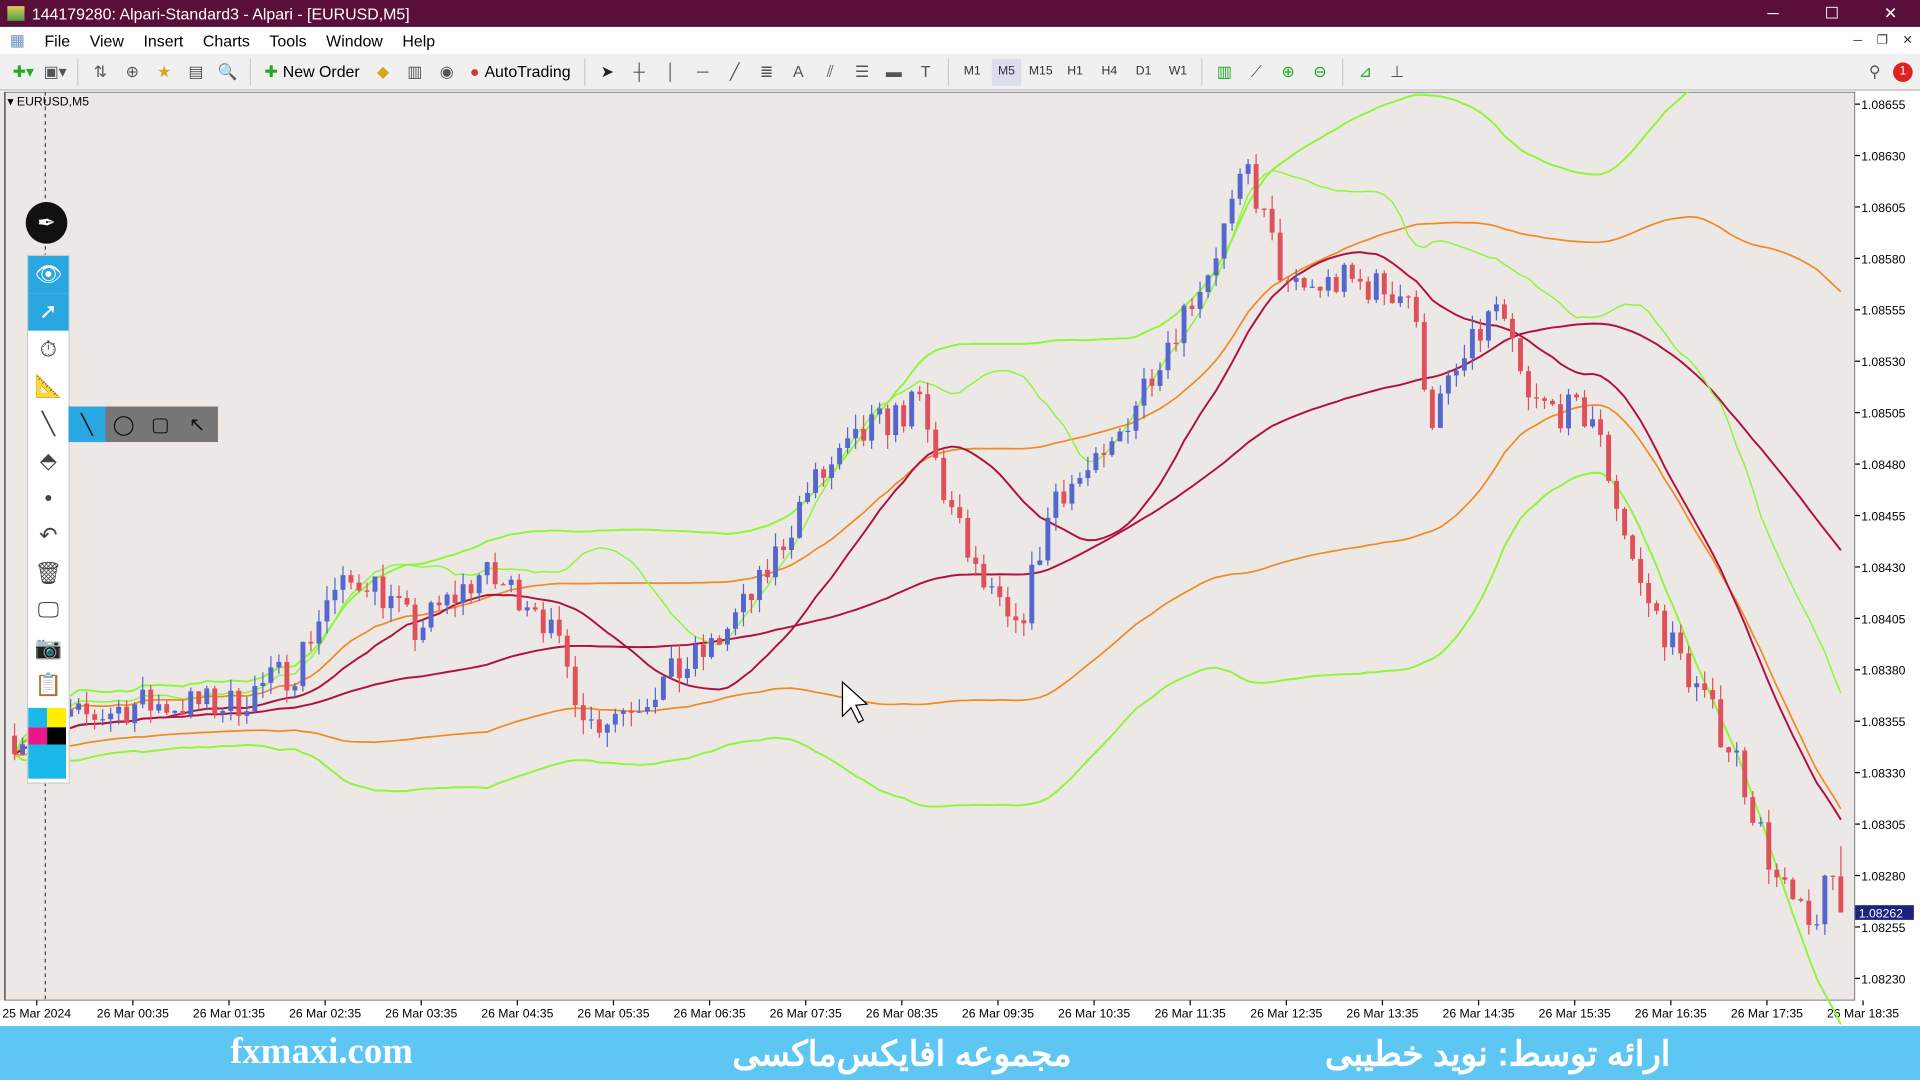  What do you see at coordinates (1109, 71) in the screenshot?
I see `timeframe-h4: H4` at bounding box center [1109, 71].